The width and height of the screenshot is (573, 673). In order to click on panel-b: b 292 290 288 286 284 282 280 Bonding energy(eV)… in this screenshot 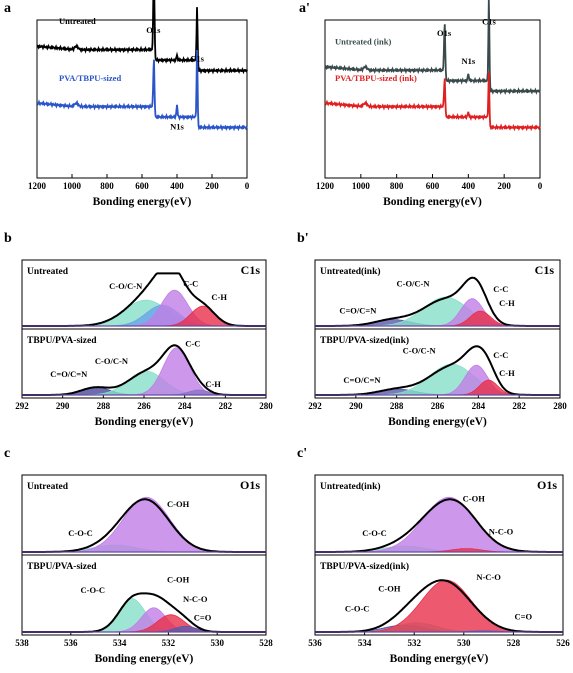, I will do `click(138, 329)`.